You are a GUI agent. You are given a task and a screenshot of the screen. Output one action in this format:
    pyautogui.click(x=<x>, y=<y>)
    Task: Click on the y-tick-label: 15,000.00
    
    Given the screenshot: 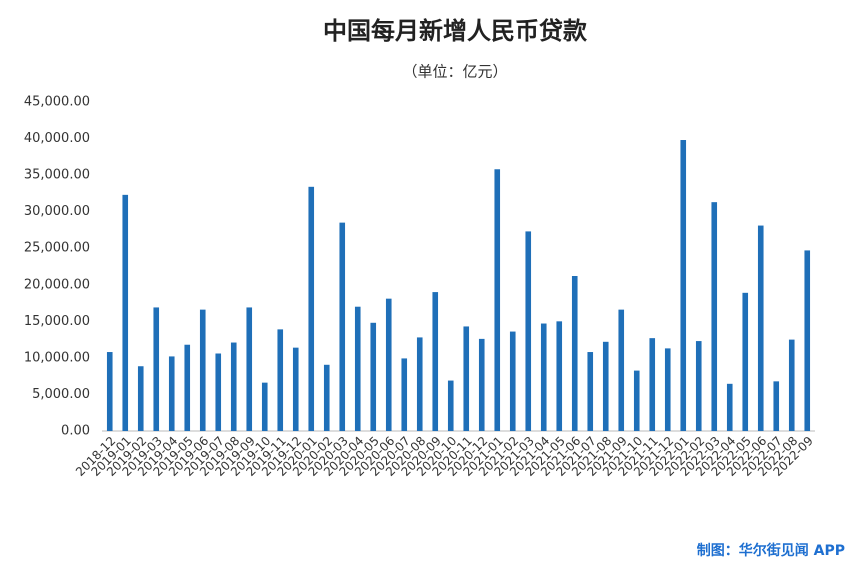 What is the action you would take?
    pyautogui.click(x=57, y=321)
    